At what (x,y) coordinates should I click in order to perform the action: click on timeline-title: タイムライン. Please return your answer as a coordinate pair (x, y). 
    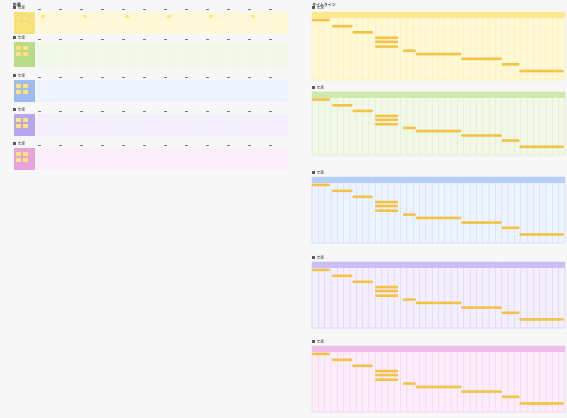
    Looking at the image, I should click on (324, 4).